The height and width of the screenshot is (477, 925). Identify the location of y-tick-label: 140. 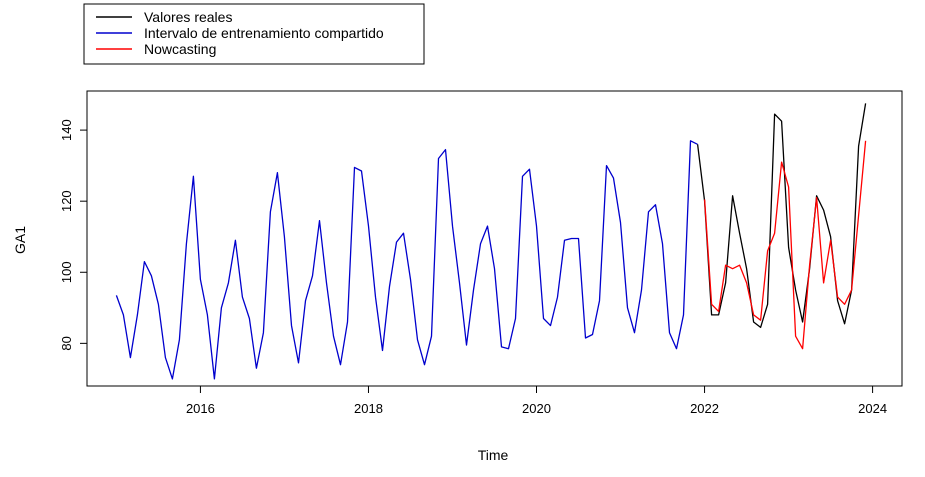
(66, 130).